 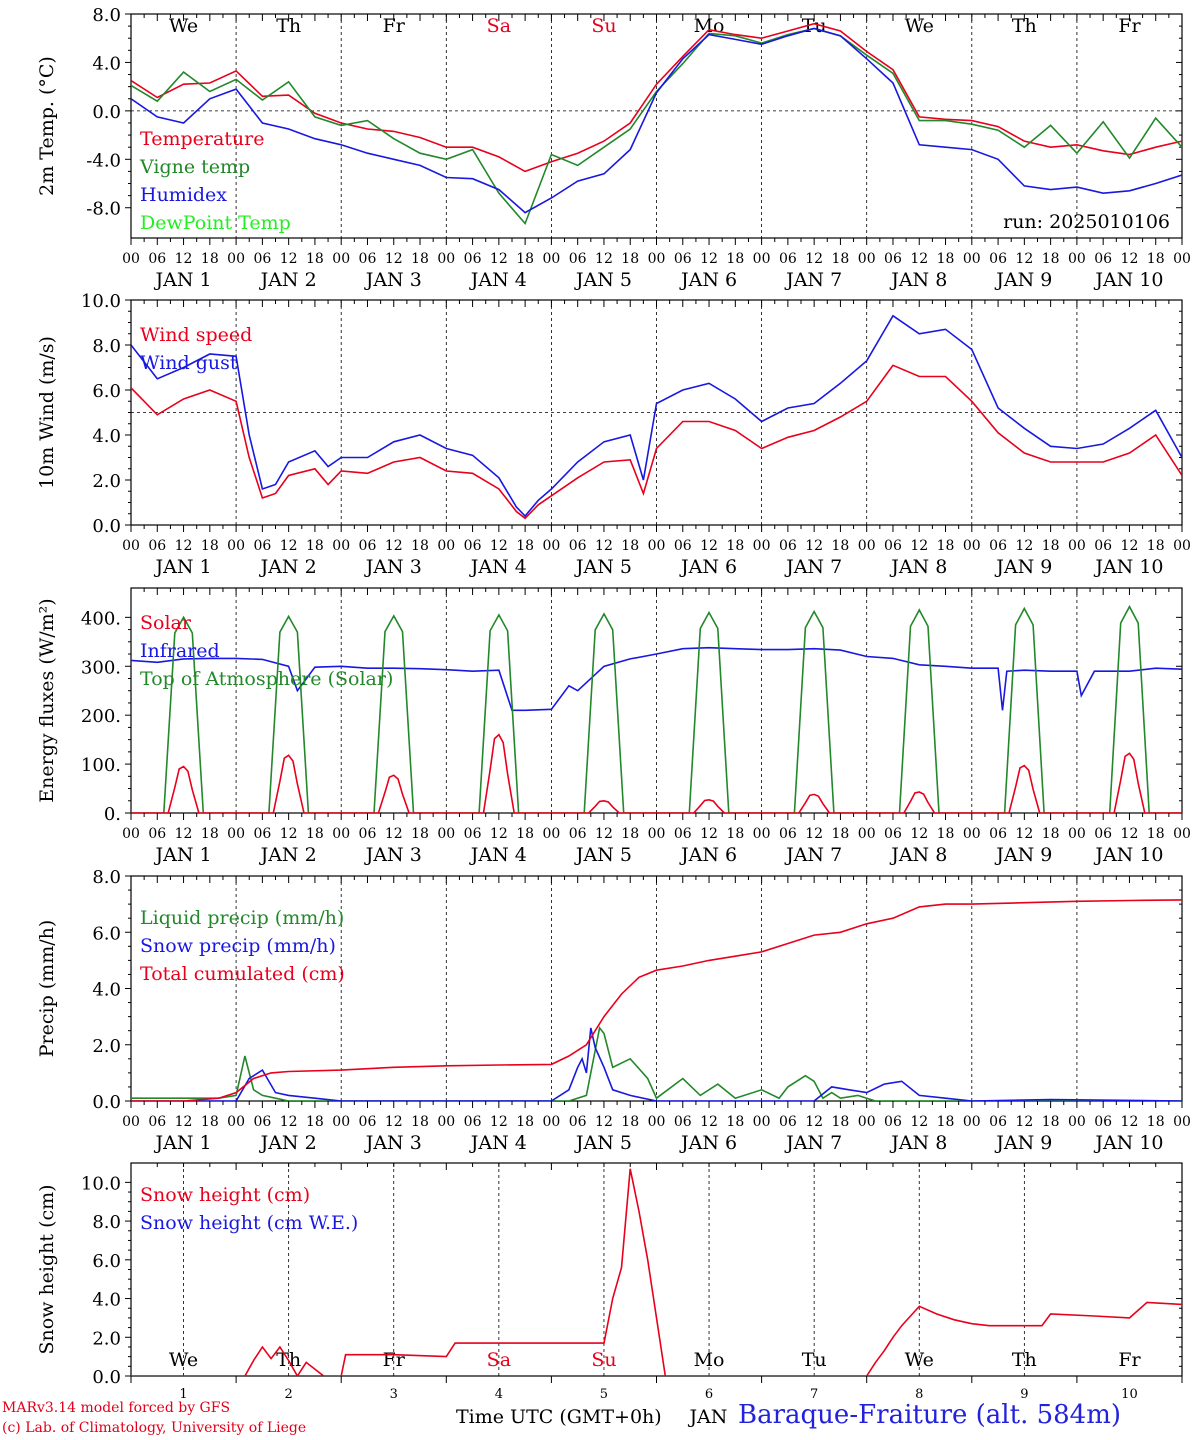 What do you see at coordinates (603, 855) in the screenshot?
I see `date-label: JAN 5` at bounding box center [603, 855].